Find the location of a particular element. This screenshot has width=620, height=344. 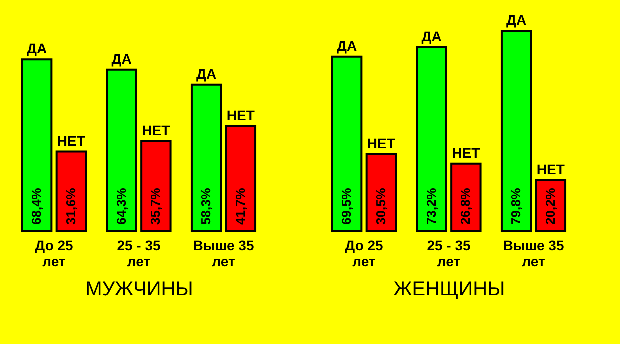

data-label: 20,2% is located at coordinates (550, 206).